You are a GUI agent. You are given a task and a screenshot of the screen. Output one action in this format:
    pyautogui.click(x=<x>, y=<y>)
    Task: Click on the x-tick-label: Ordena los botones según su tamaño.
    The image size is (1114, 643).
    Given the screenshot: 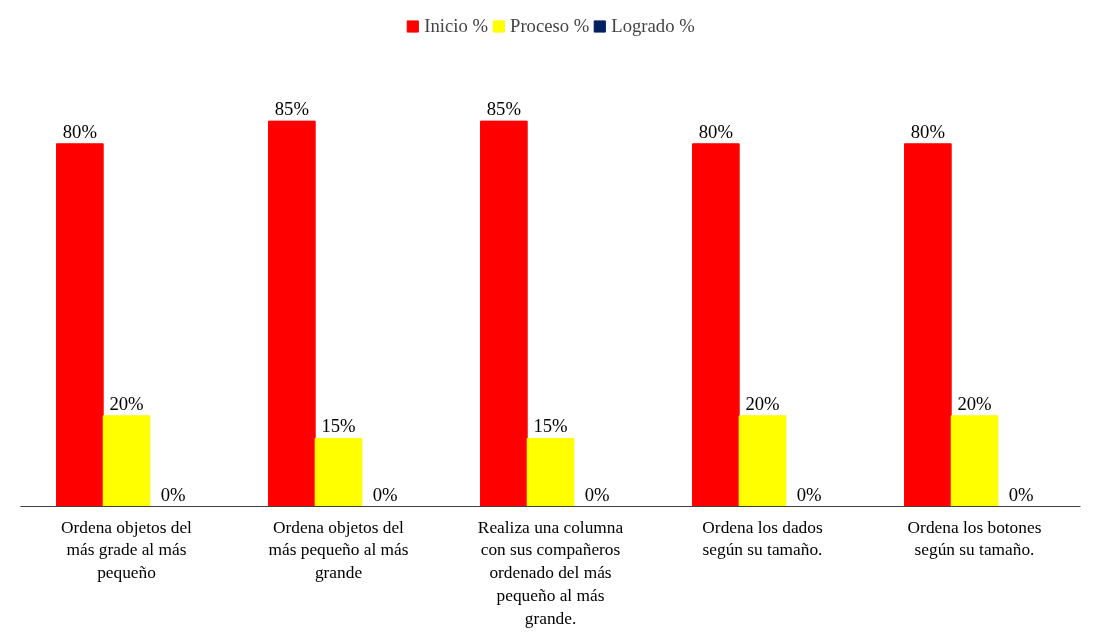 What is the action you would take?
    pyautogui.click(x=974, y=538)
    